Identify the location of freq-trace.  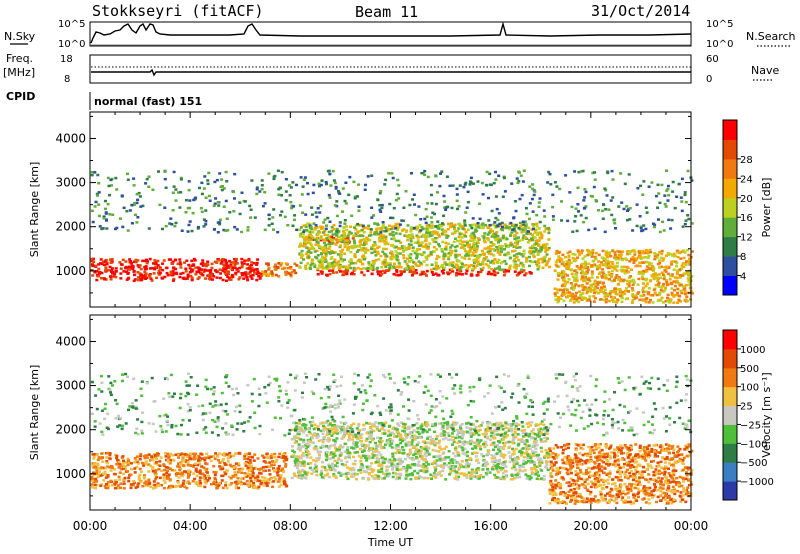
(391, 72).